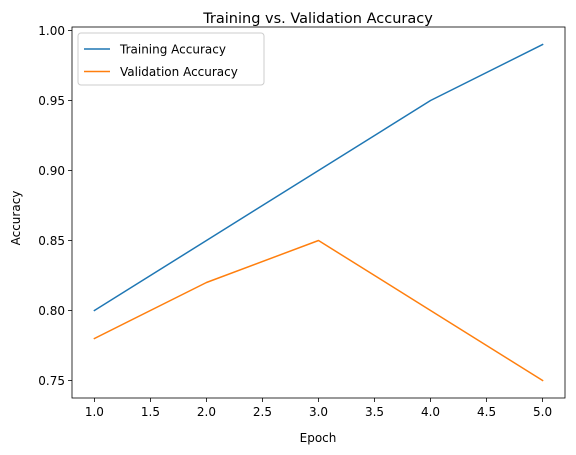  What do you see at coordinates (318, 438) in the screenshot?
I see `x-axis-label: Epoch` at bounding box center [318, 438].